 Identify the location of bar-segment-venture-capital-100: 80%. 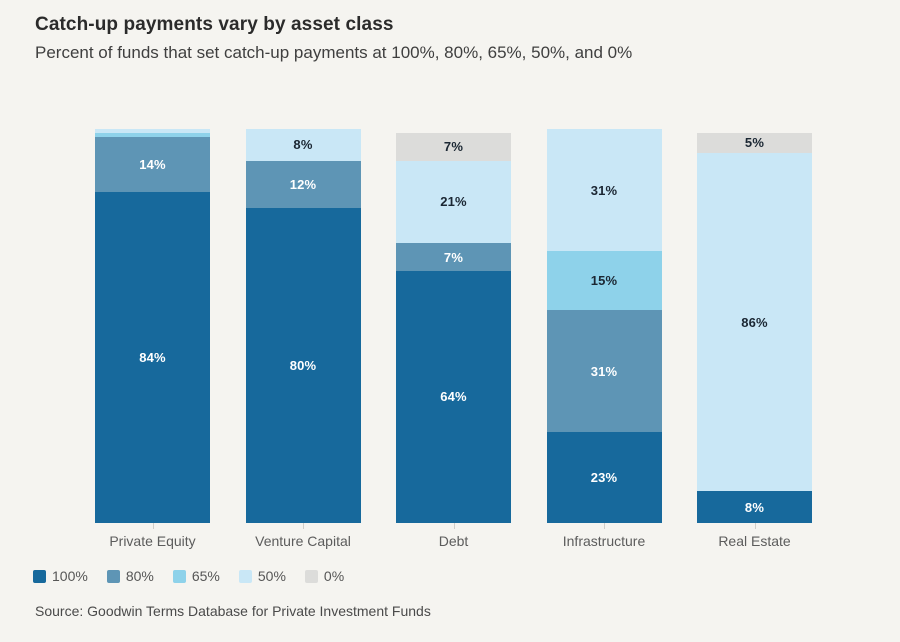
(303, 365).